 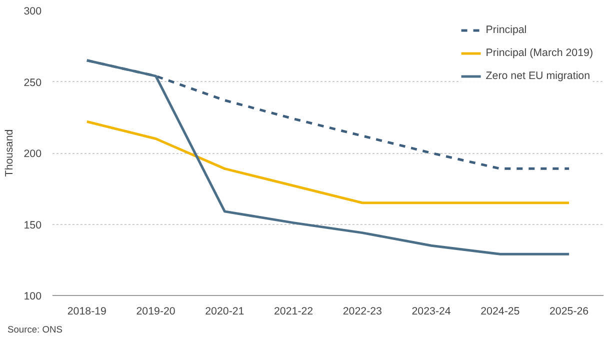 What do you see at coordinates (33, 225) in the screenshot?
I see `y-tick-label: 150` at bounding box center [33, 225].